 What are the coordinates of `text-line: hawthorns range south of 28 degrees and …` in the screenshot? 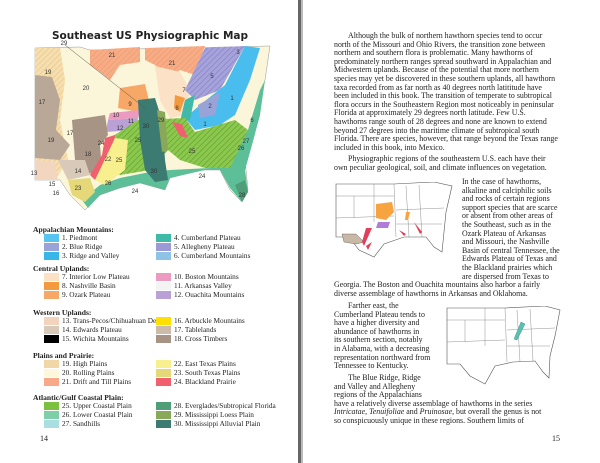 It's located at (440, 121).